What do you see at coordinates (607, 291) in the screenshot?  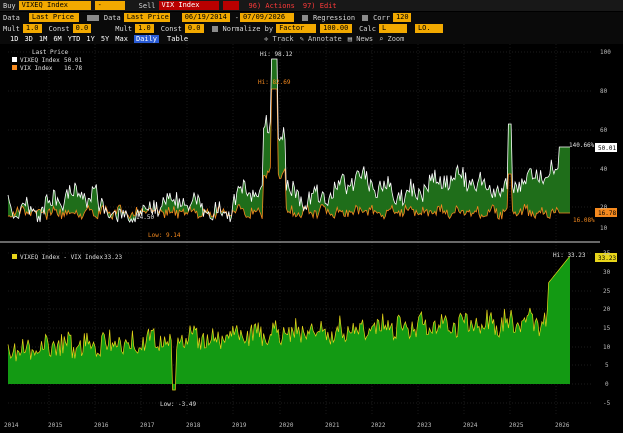 I see `y-tick: 25` at bounding box center [607, 291].